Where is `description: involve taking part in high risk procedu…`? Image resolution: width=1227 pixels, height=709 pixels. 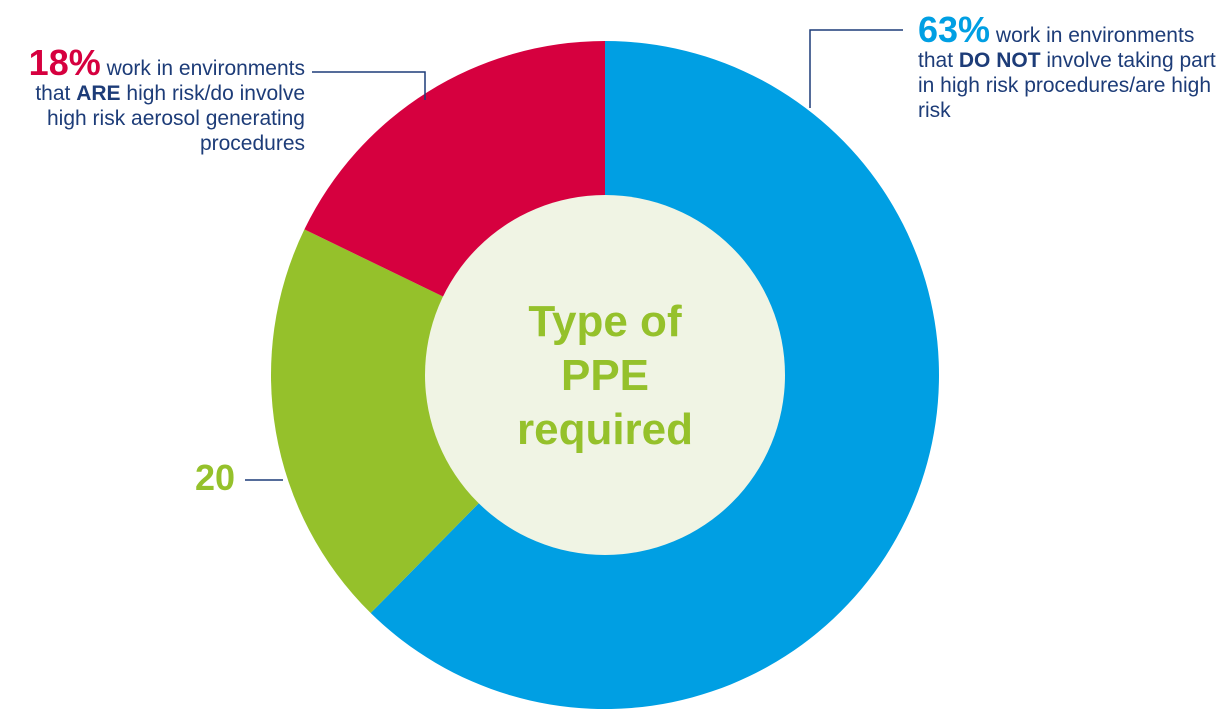 description: involve taking part in high risk procedu… is located at coordinates (1067, 85).